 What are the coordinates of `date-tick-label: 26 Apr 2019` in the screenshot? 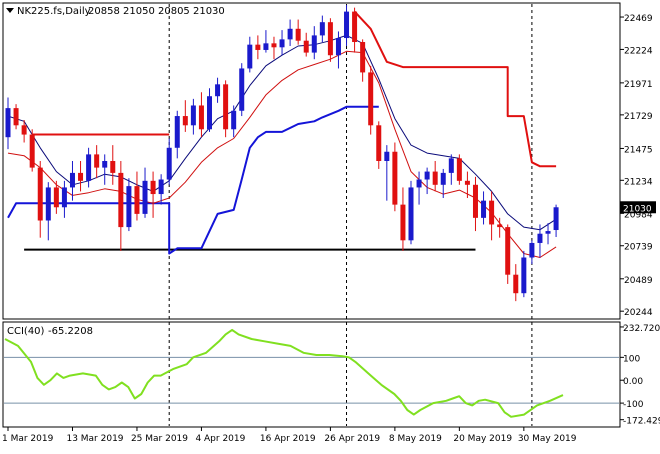 It's located at (352, 439).